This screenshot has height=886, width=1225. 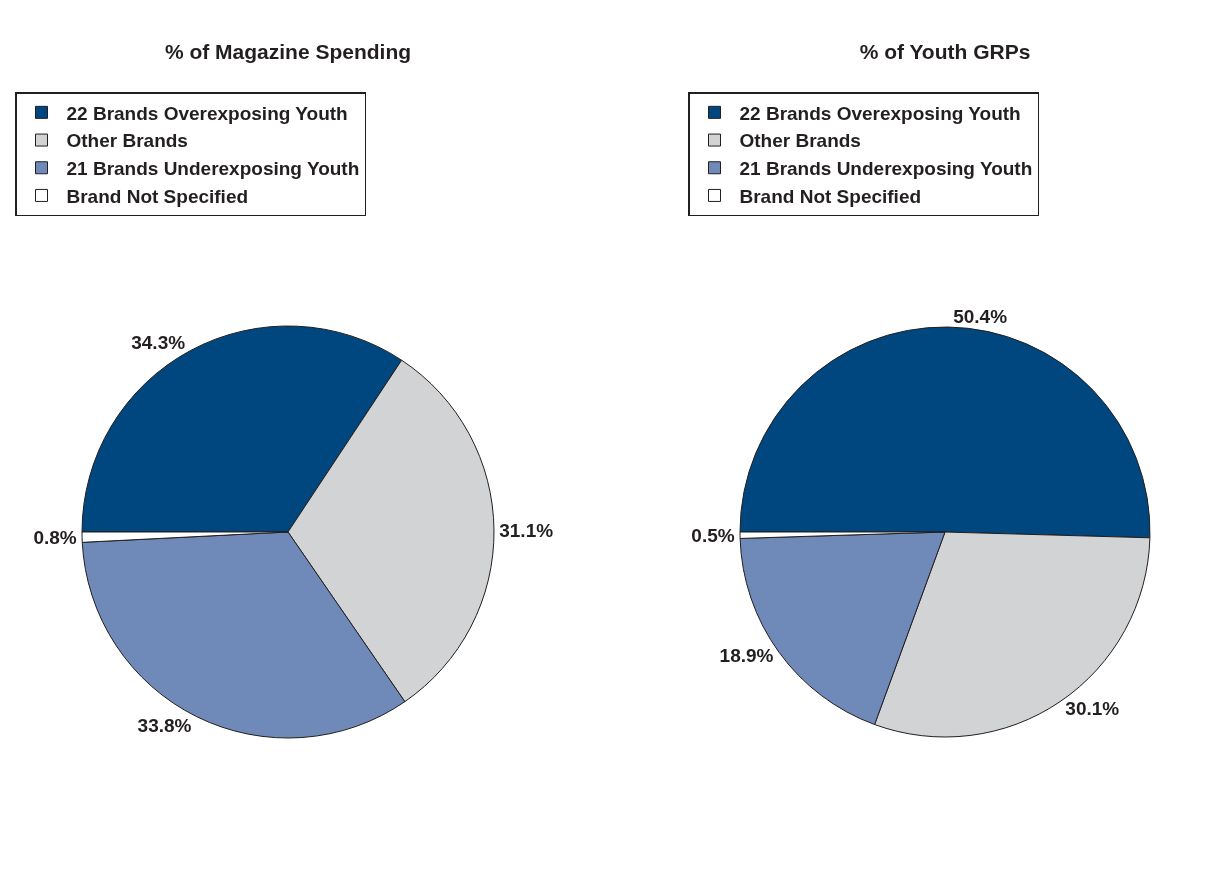 I want to click on chart-title: % of Magazine Spending, so click(x=288, y=52).